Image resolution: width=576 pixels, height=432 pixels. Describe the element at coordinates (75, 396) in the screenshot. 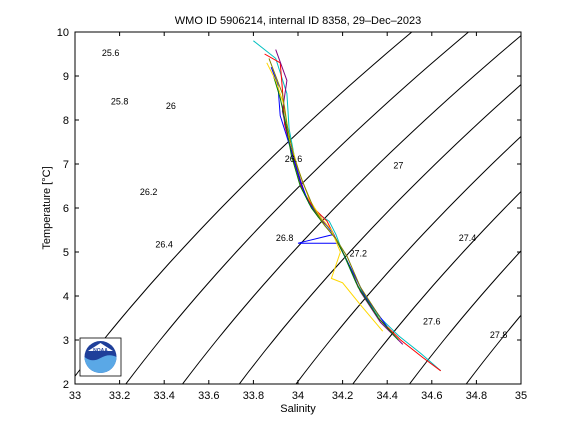

I see `x-tick-label: 33` at that location.